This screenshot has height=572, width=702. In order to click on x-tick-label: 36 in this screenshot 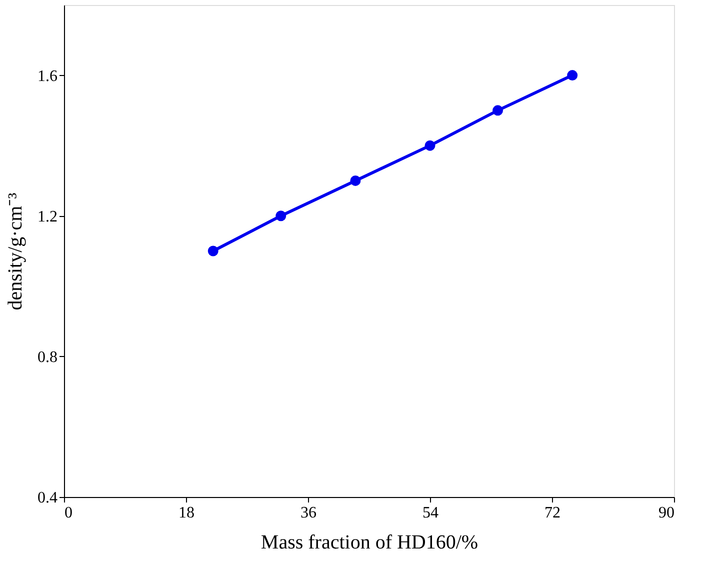, I will do `click(308, 513)`.